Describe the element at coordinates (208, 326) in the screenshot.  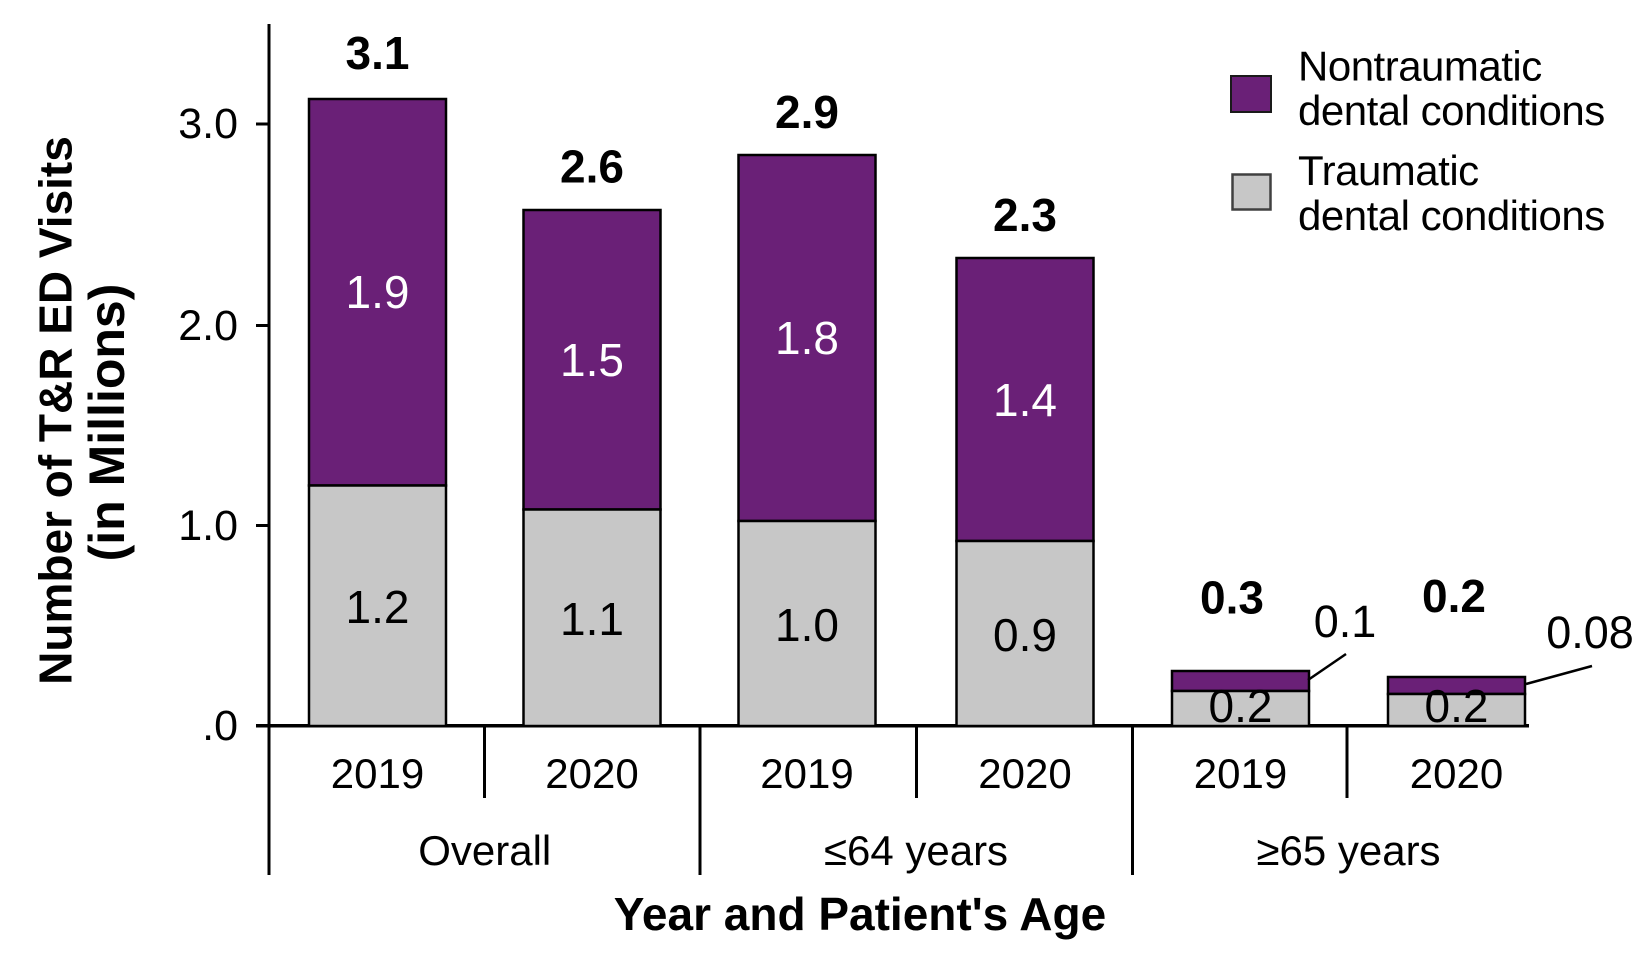
I see `svg-text: 2.0` at that location.